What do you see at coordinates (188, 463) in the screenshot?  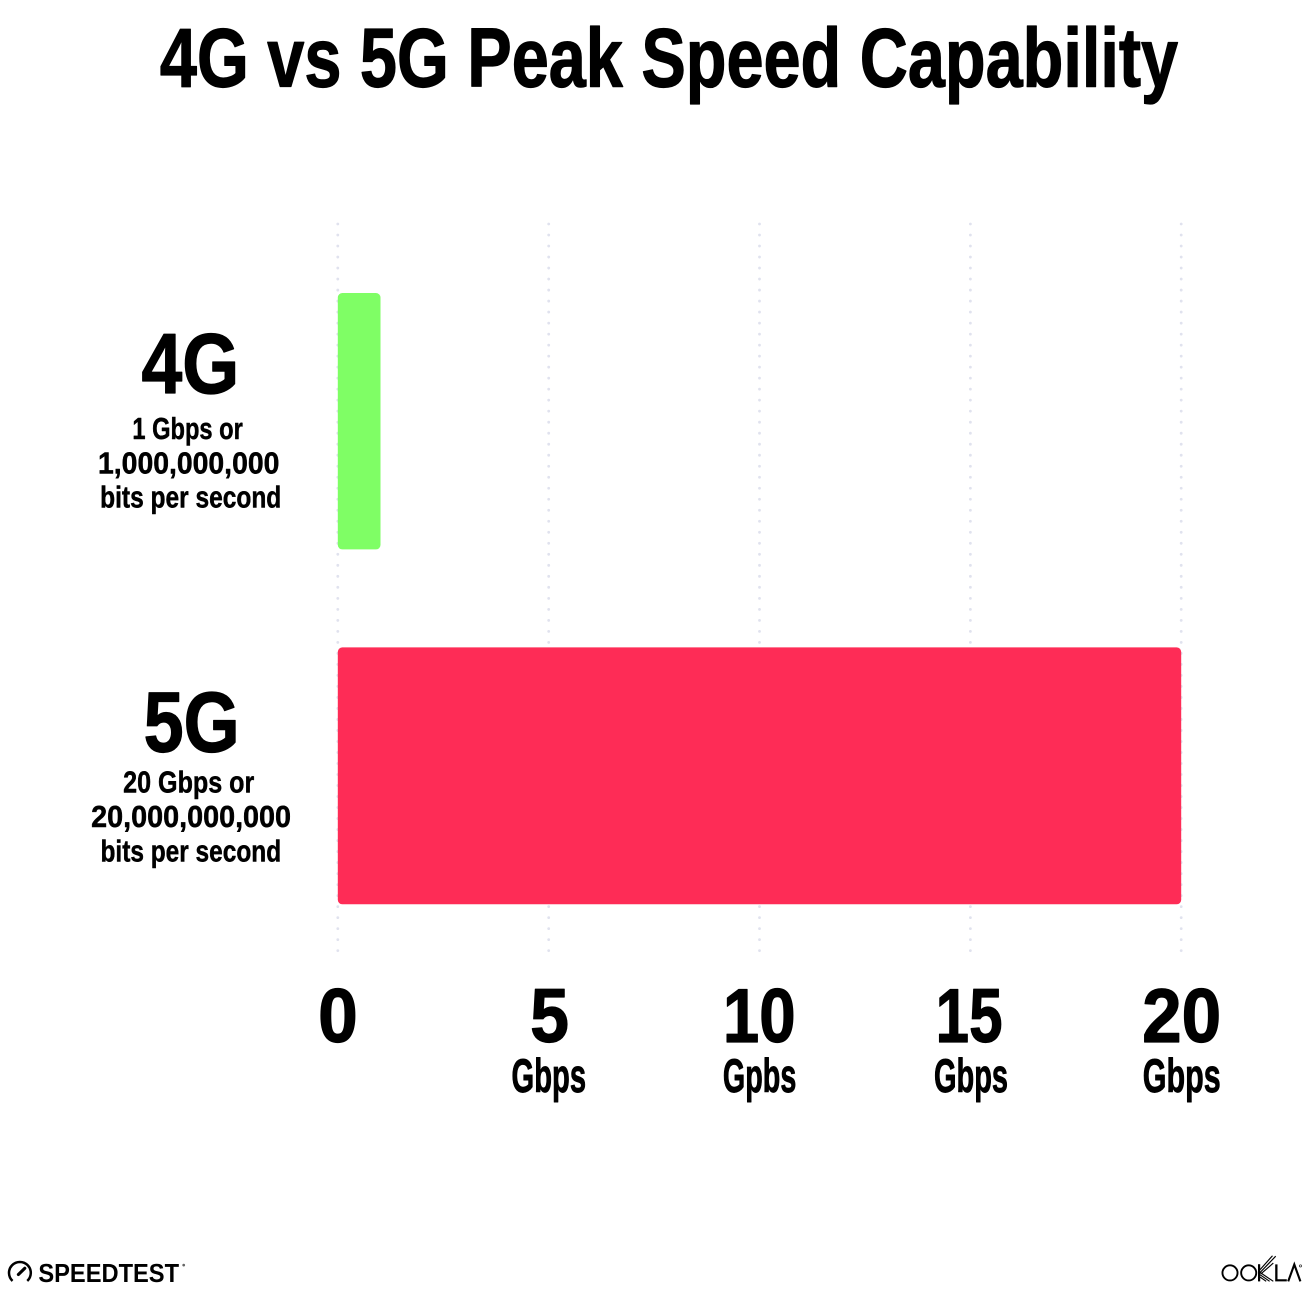 I see `svg-text: 1,000,000,000` at bounding box center [188, 463].